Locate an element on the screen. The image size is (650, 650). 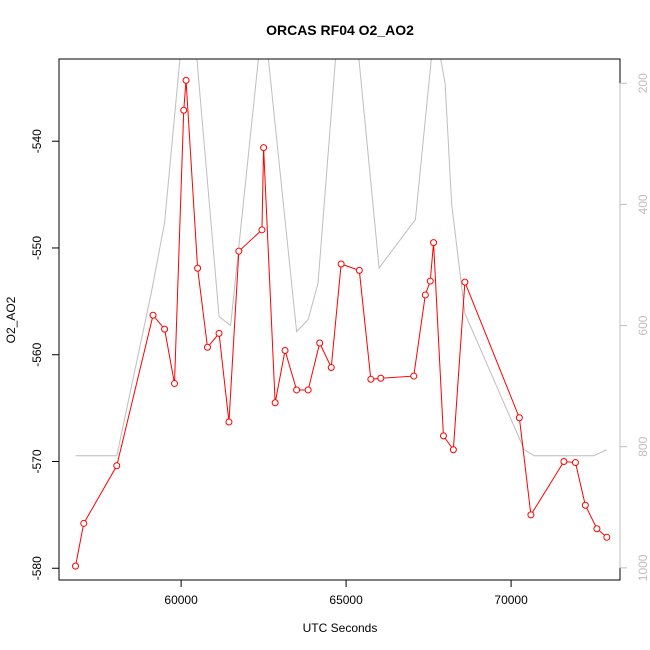
y-tick-label: -580 is located at coordinates (37, 568).